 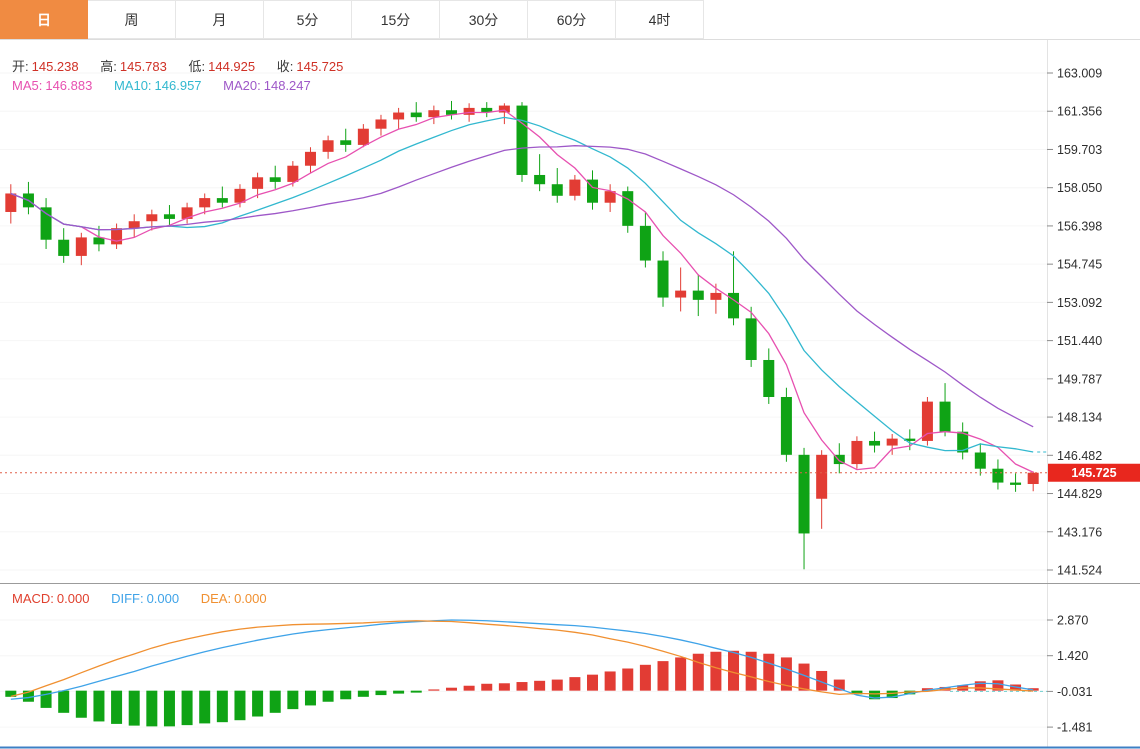 What do you see at coordinates (132, 19) in the screenshot?
I see `tab-weekly: 周` at bounding box center [132, 19].